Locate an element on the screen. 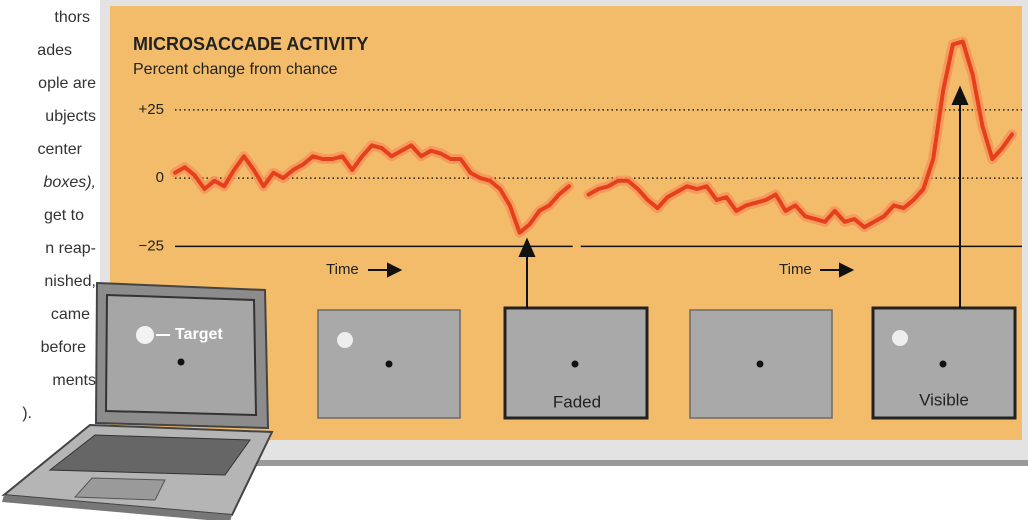  sidebar-line: ments is located at coordinates (74, 380).